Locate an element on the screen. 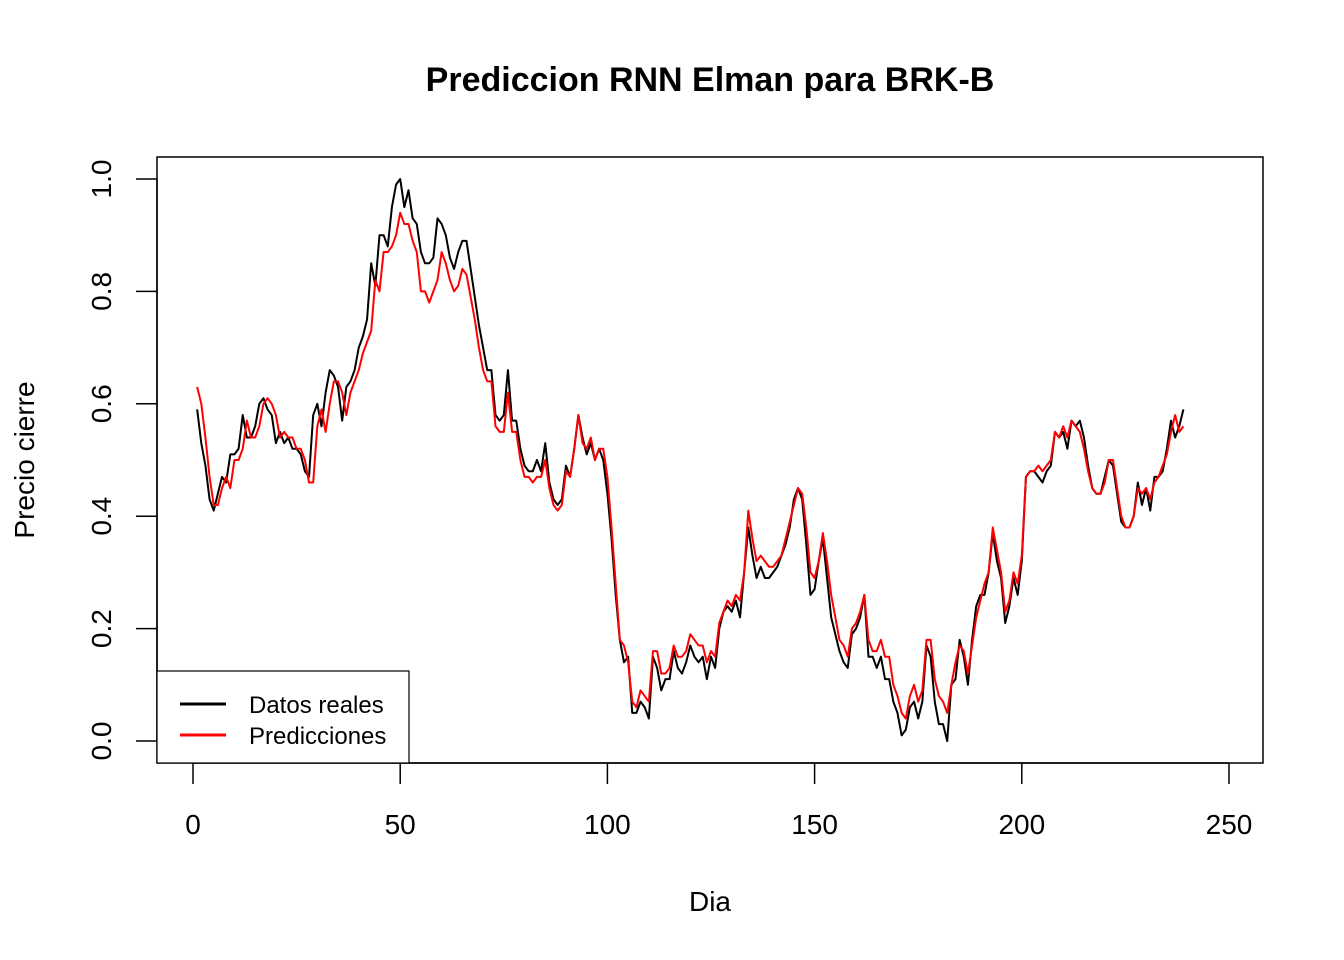 The image size is (1344, 960). x-tick-label: 50 is located at coordinates (400, 824).